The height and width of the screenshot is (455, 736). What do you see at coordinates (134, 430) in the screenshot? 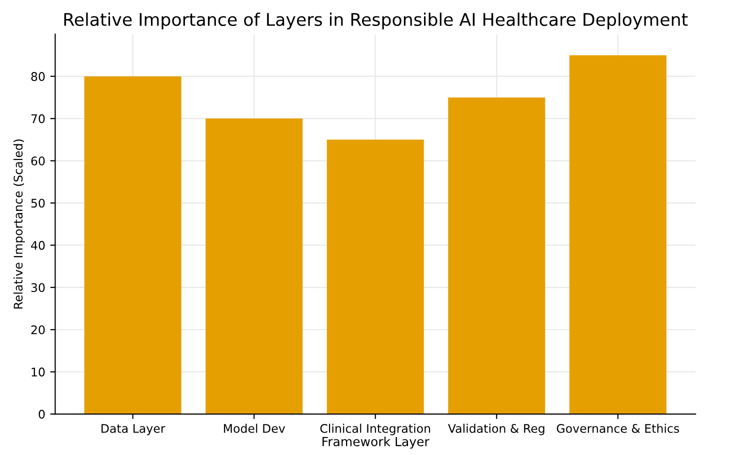
I see `x-tick-label: Data Layer` at bounding box center [134, 430].